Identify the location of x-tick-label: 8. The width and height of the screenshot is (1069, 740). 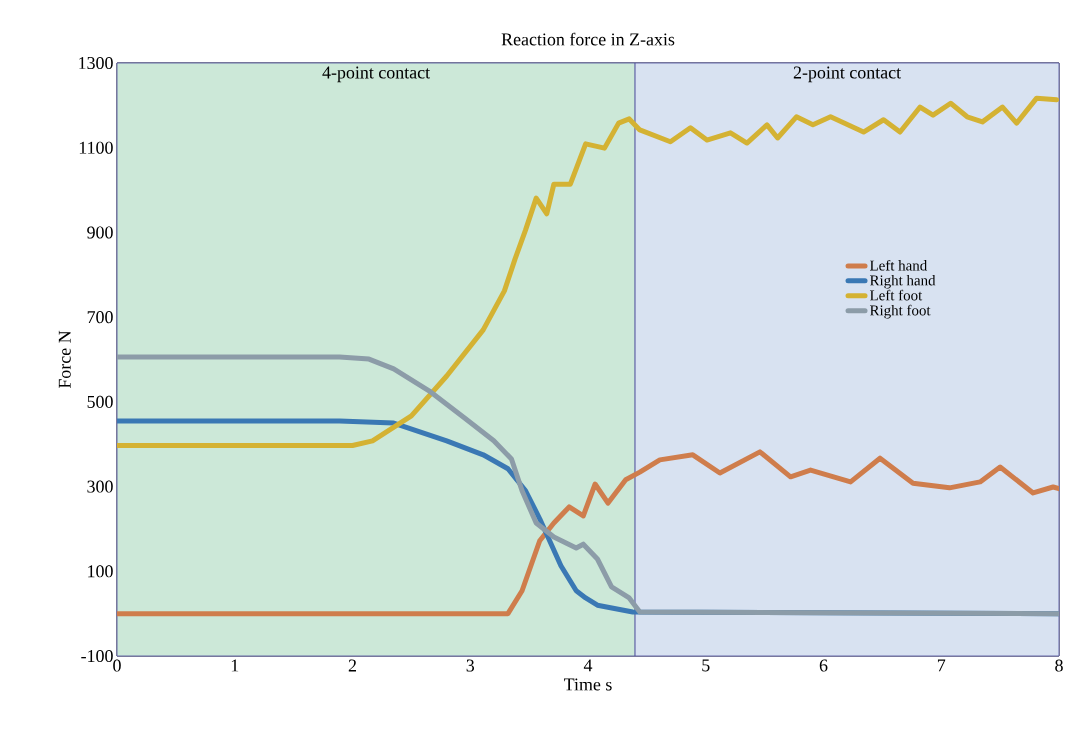
(1059, 665).